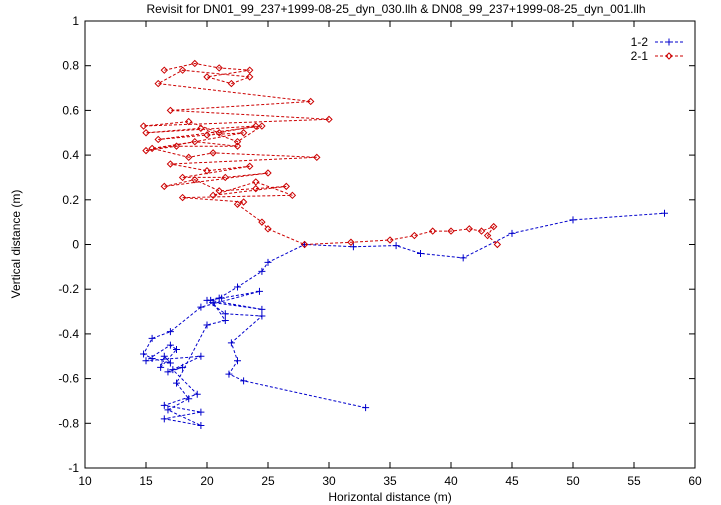 The image size is (721, 505). Describe the element at coordinates (512, 481) in the screenshot. I see `x-tick-label: 45` at that location.